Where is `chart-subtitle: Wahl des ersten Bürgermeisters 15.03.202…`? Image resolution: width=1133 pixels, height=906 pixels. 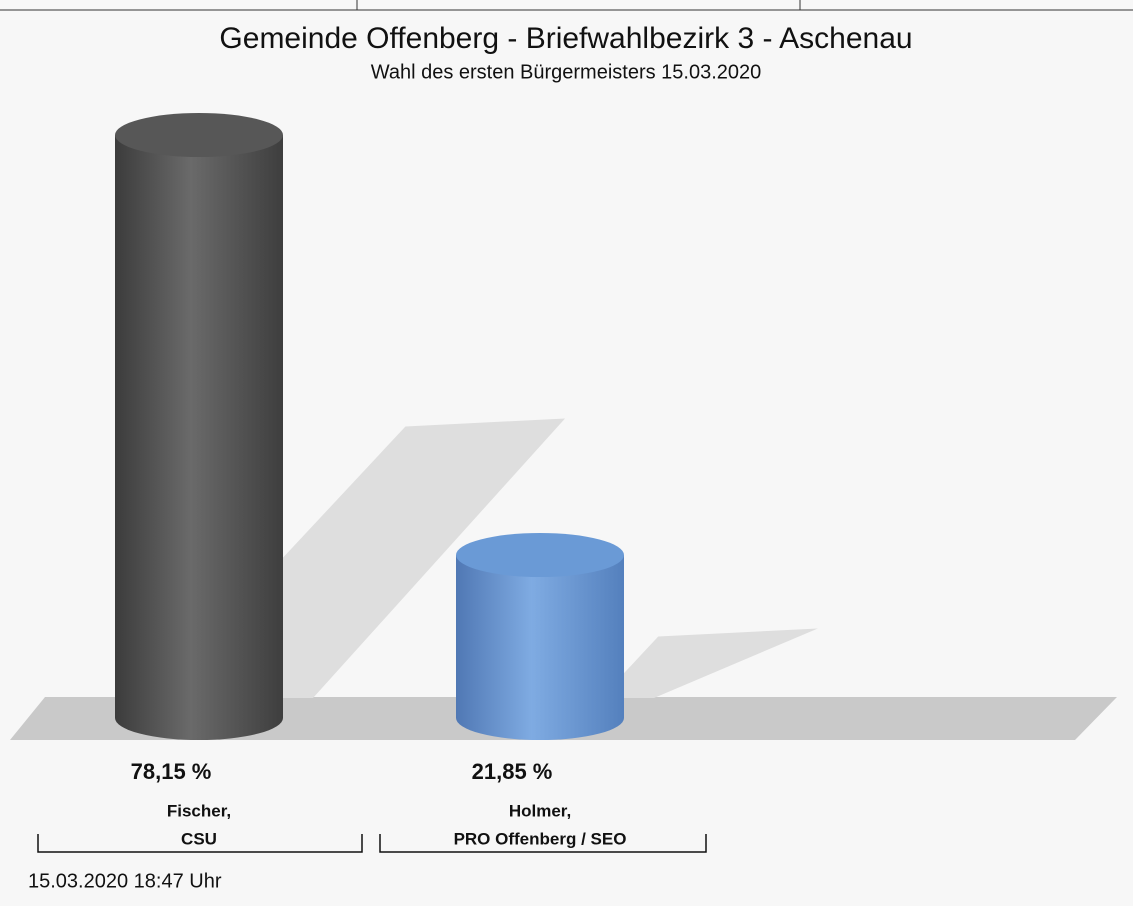 chart-subtitle: Wahl des ersten Bürgermeisters 15.03.202… is located at coordinates (566, 72).